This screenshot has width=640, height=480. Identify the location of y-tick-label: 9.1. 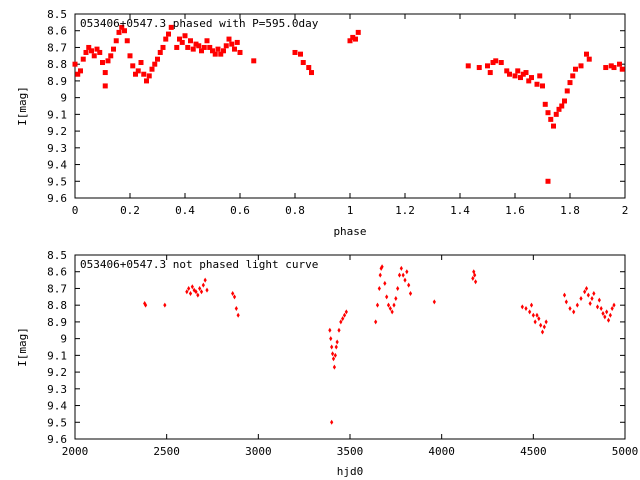
(57, 114).